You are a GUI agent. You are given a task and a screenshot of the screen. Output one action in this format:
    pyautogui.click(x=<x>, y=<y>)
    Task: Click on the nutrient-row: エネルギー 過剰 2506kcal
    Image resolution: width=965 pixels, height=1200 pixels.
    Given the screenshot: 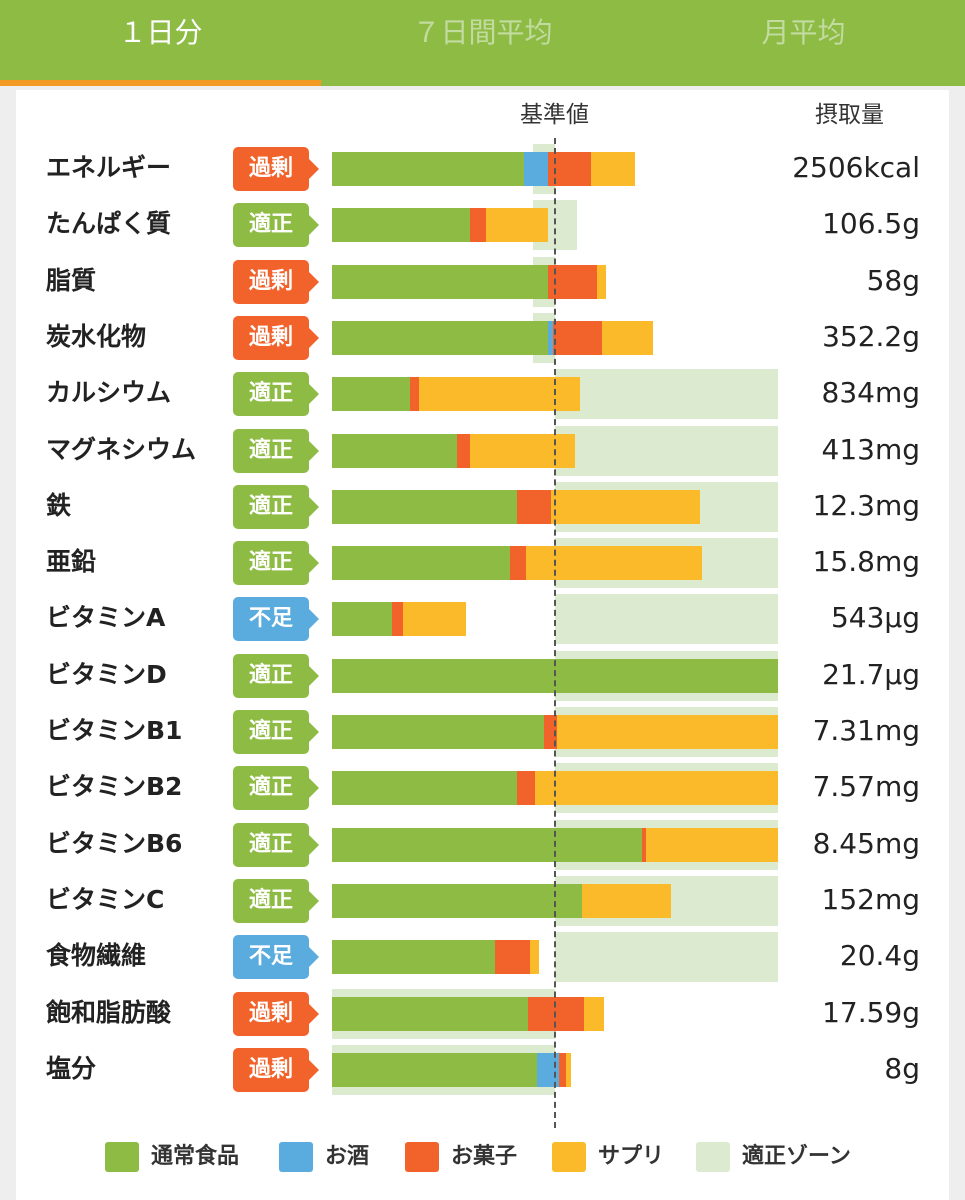 What is the action you would take?
    pyautogui.click(x=482, y=168)
    